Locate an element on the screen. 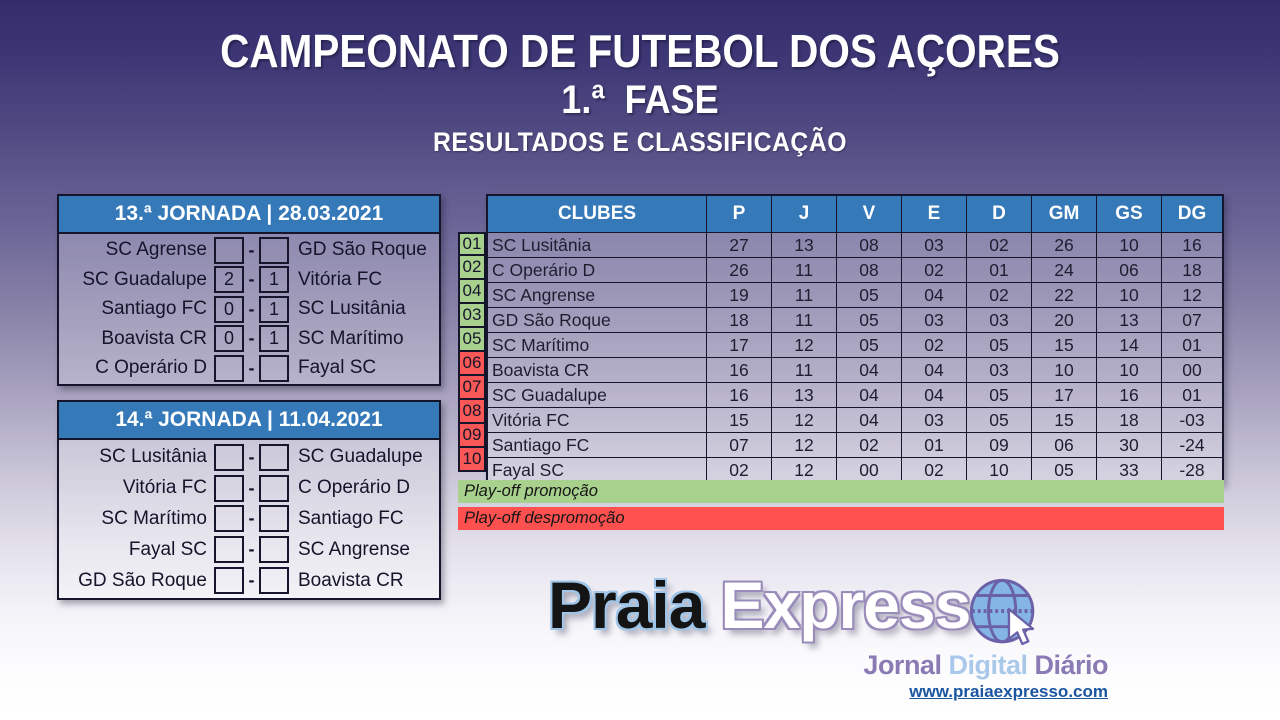  standings-position-column: 01 02 04 03 05 06 07 08 09 10 is located at coordinates (472, 352).